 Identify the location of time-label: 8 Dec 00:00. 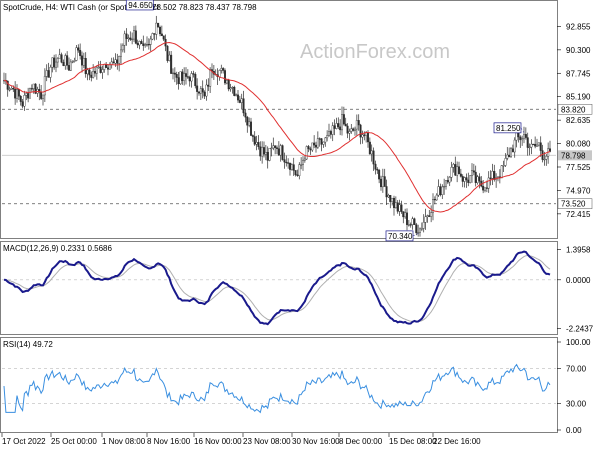
(361, 441).